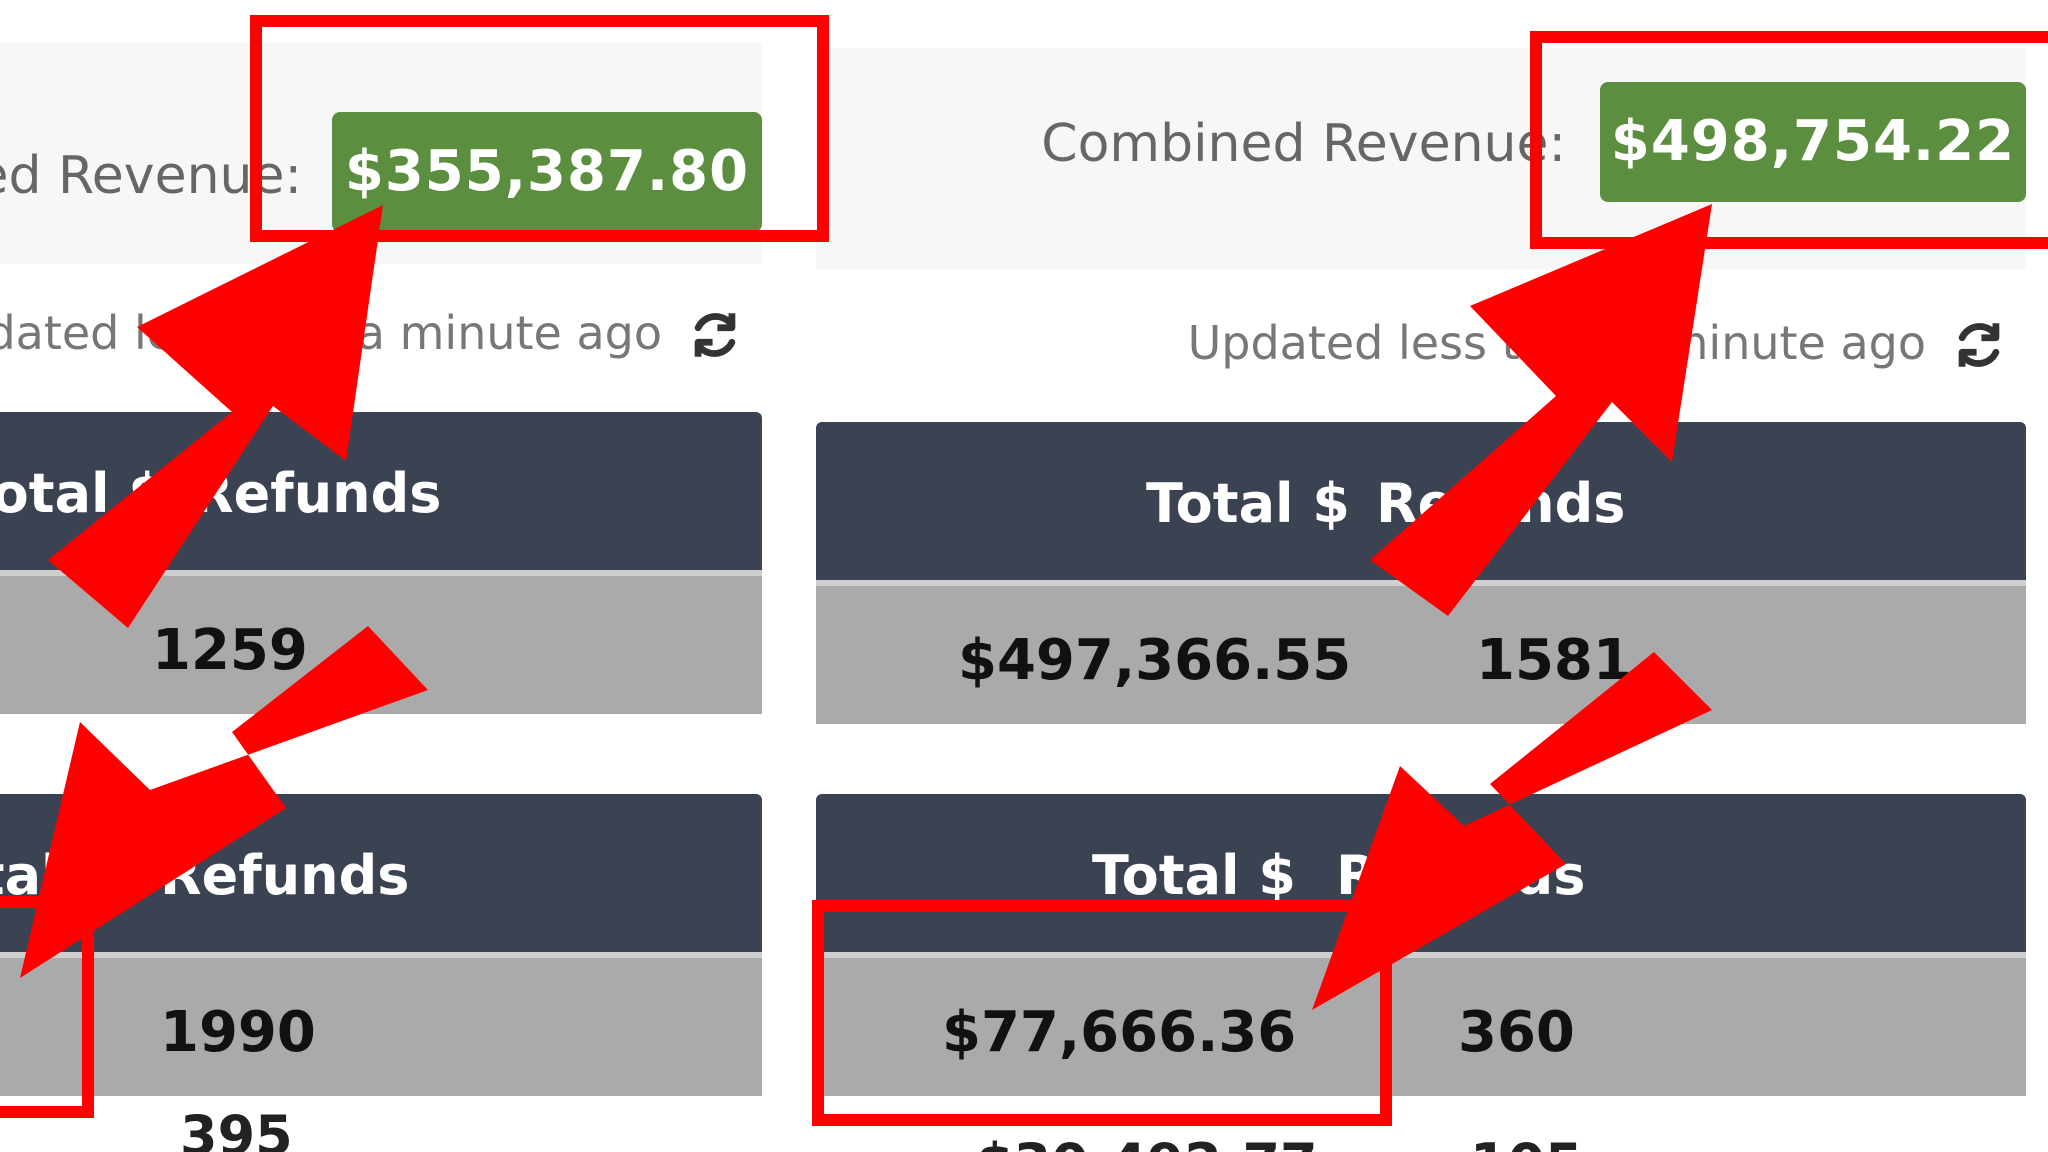 Image resolution: width=2048 pixels, height=1152 pixels. What do you see at coordinates (1554, 660) in the screenshot?
I see `refunds-count: 1581` at bounding box center [1554, 660].